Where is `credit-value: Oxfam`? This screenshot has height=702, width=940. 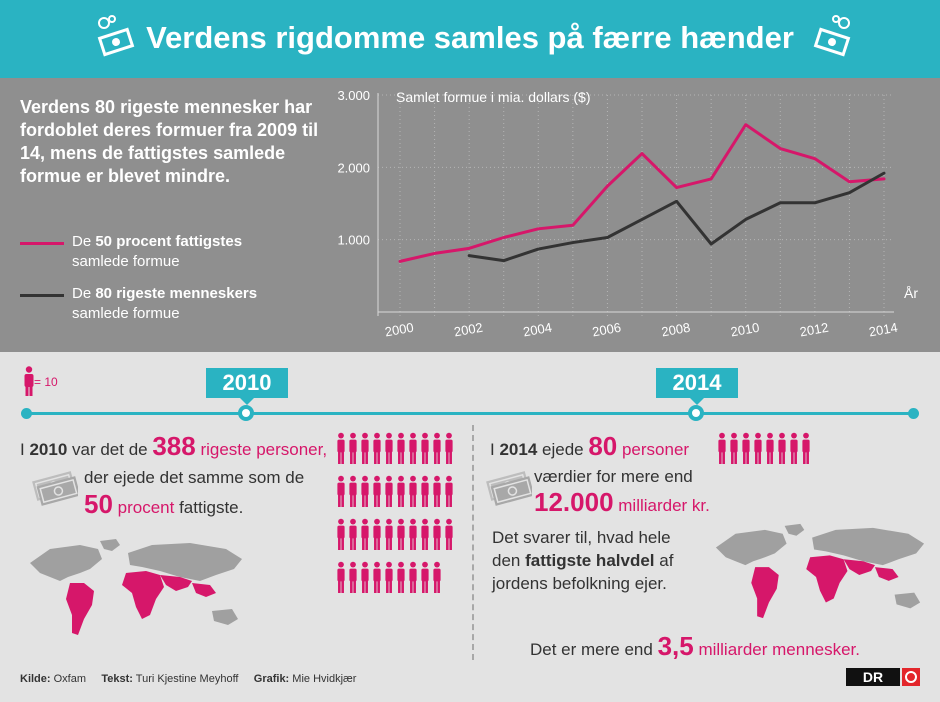 credit-value: Oxfam is located at coordinates (70, 679).